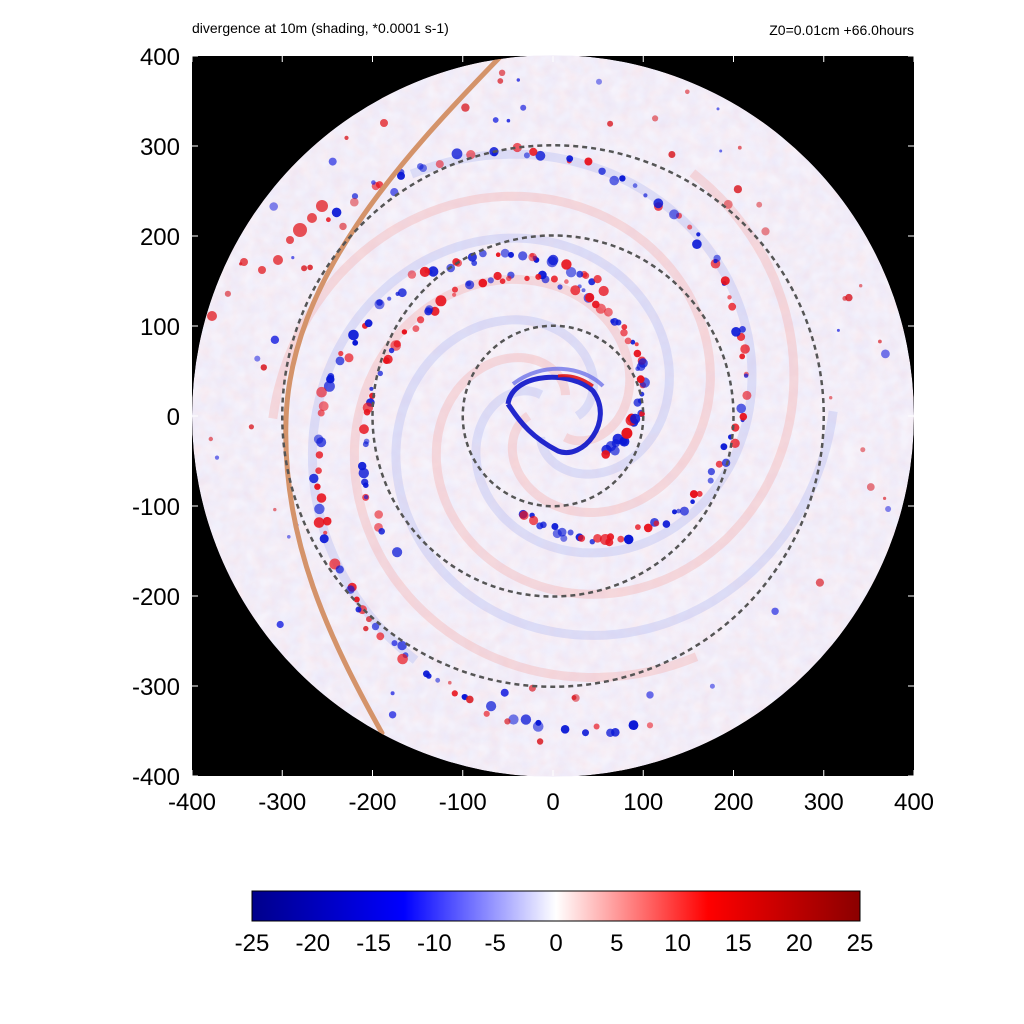 This screenshot has height=1024, width=1024. Describe the element at coordinates (914, 802) in the screenshot. I see `x-tick-label: 400` at that location.